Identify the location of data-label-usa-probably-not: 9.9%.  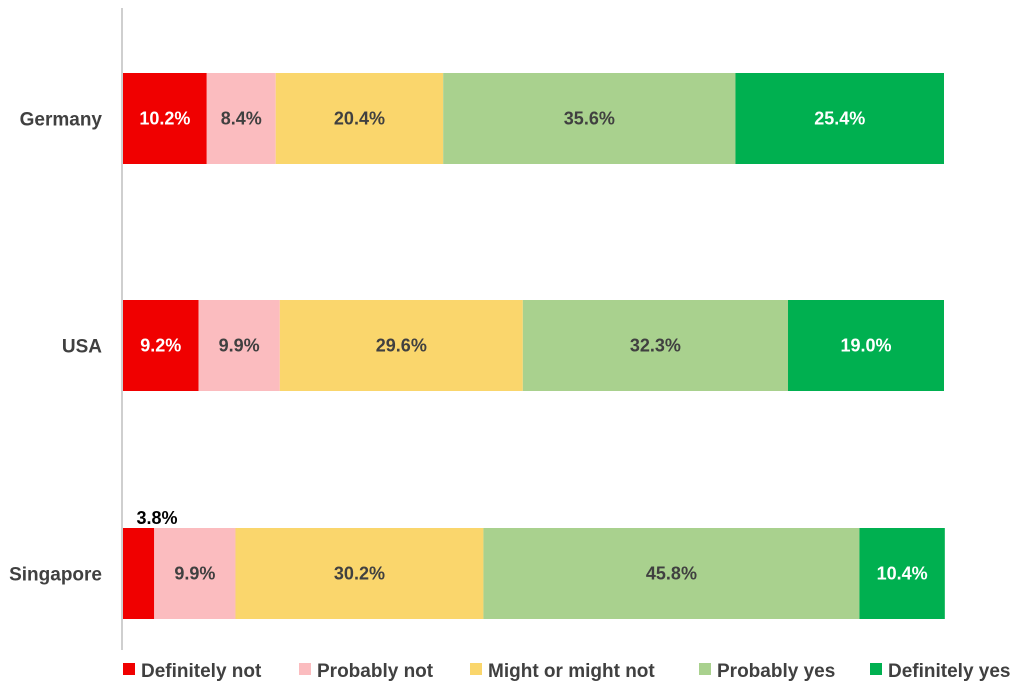
(239, 346).